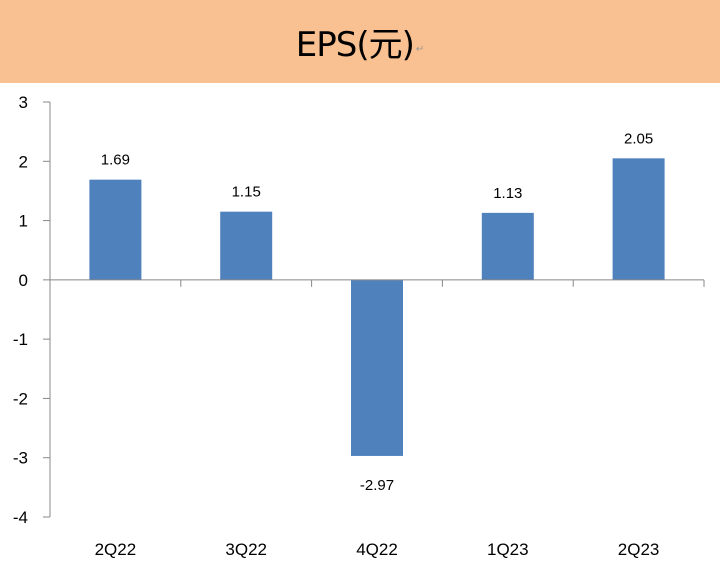  What do you see at coordinates (115, 160) in the screenshot?
I see `data-label: 1.69` at bounding box center [115, 160].